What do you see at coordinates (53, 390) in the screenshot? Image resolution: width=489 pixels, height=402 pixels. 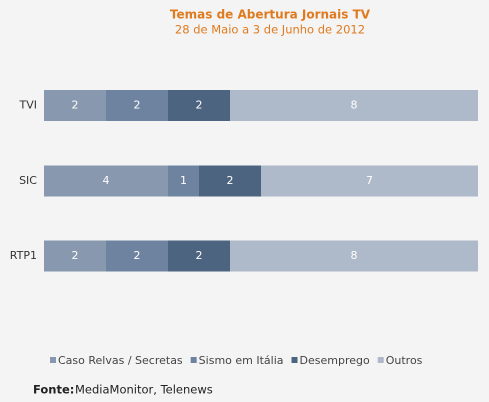 I see `source-label: Fonte:` at bounding box center [53, 390].